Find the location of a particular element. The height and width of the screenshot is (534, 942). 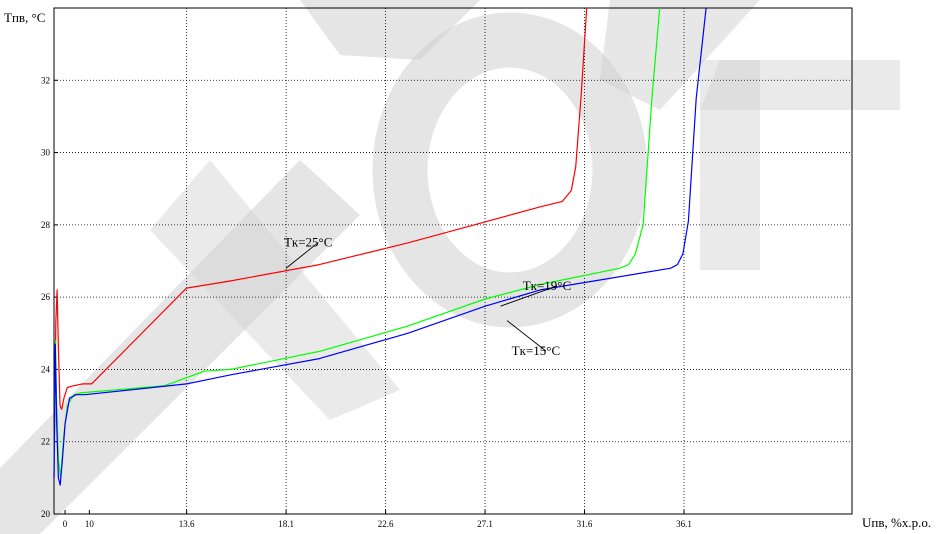

y-tick-label: 26 is located at coordinates (46, 297).